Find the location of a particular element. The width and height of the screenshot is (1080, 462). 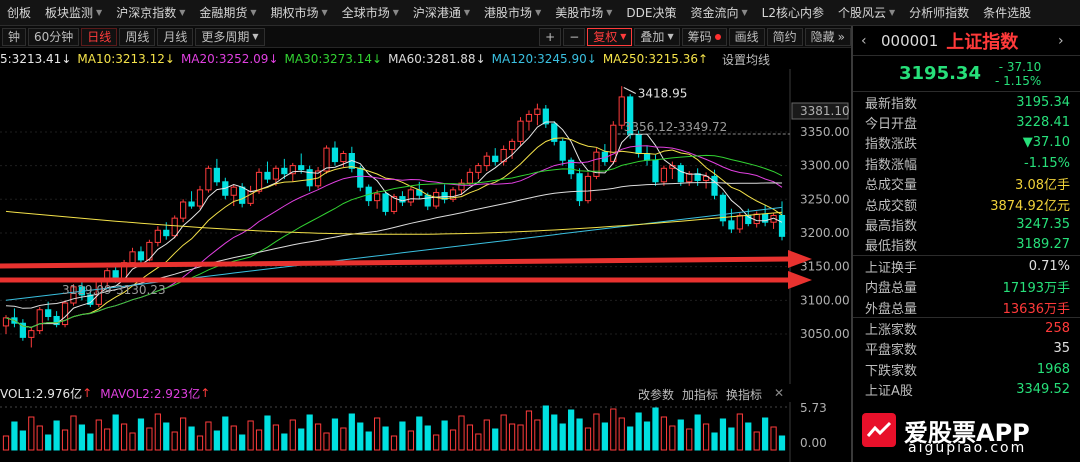

price-axis-label: 3300.00 is located at coordinates (825, 166).